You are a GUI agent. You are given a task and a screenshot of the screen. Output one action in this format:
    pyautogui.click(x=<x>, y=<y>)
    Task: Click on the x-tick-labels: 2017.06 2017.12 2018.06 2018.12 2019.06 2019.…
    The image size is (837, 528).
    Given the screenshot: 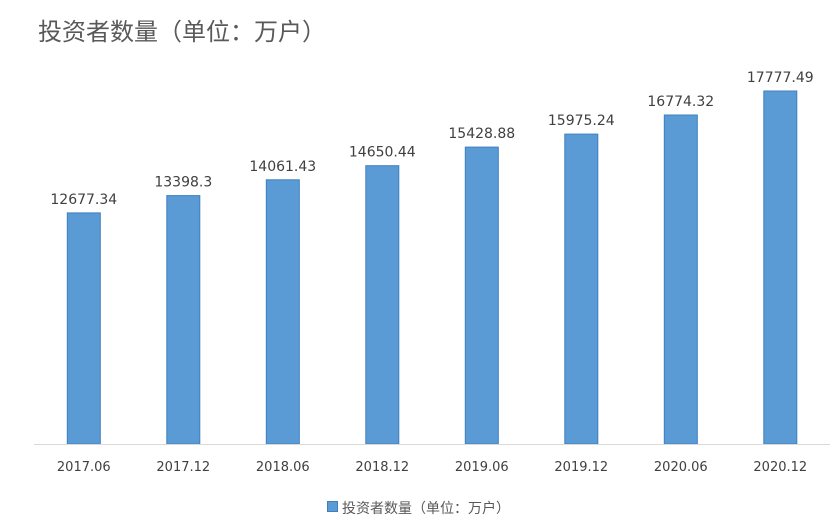 What is the action you would take?
    pyautogui.click(x=432, y=467)
    